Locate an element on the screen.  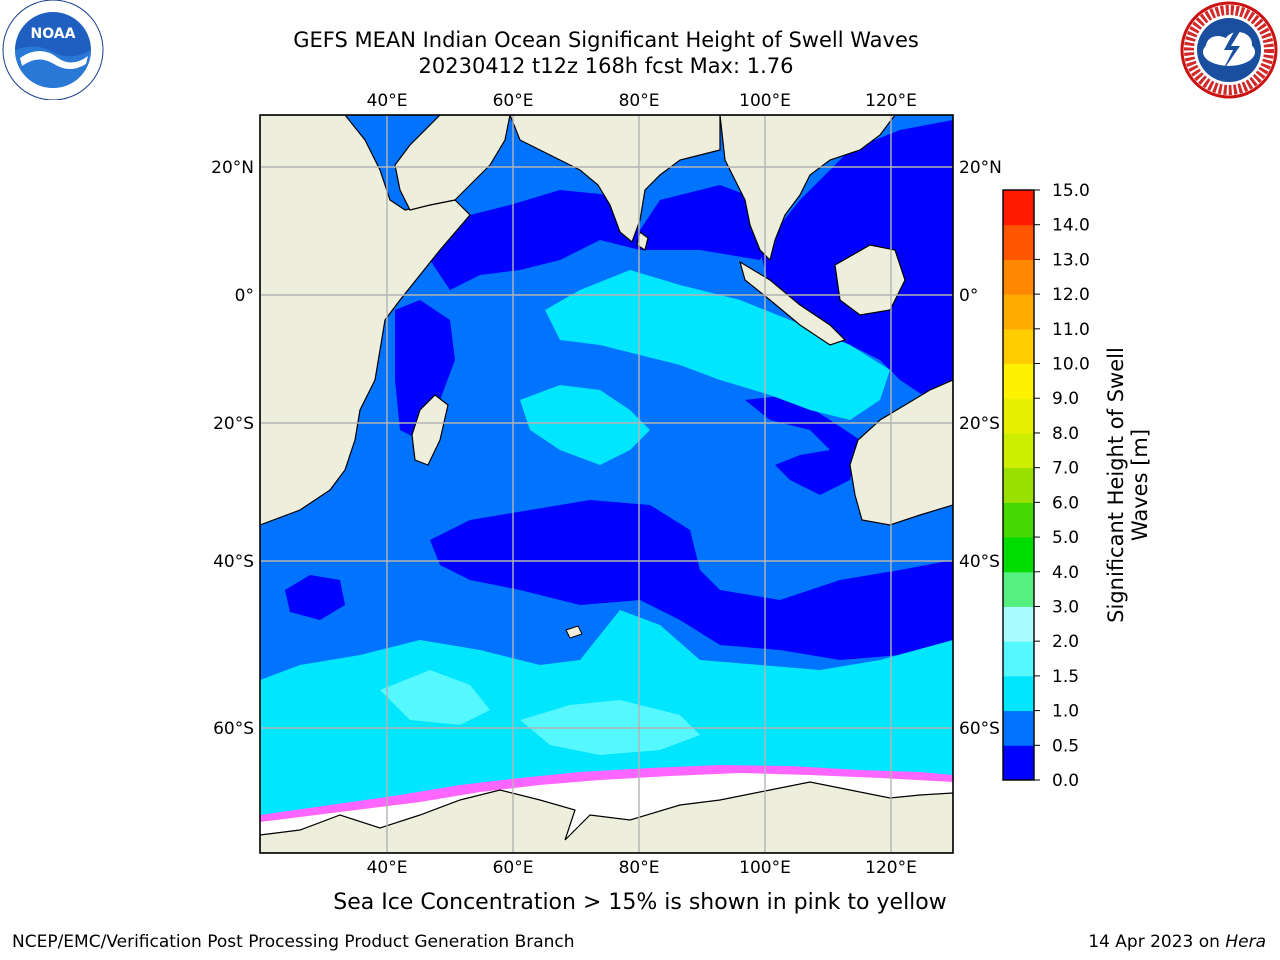
land-india is located at coordinates (615, 179).